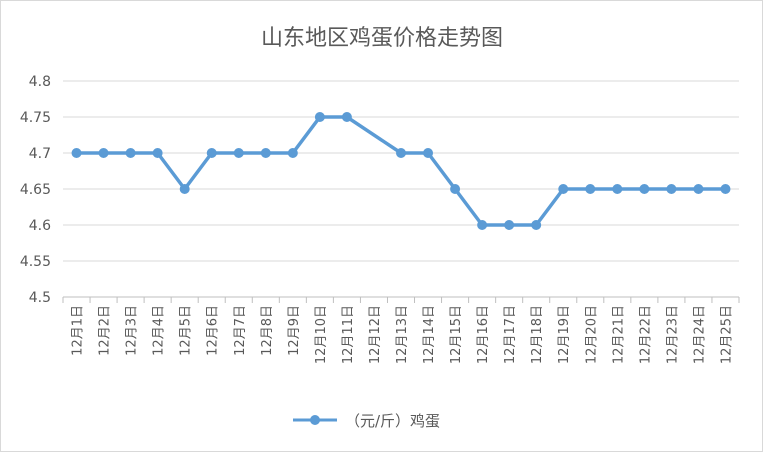  What do you see at coordinates (186, 330) in the screenshot?
I see `x-tick-label: 12月5日` at bounding box center [186, 330].